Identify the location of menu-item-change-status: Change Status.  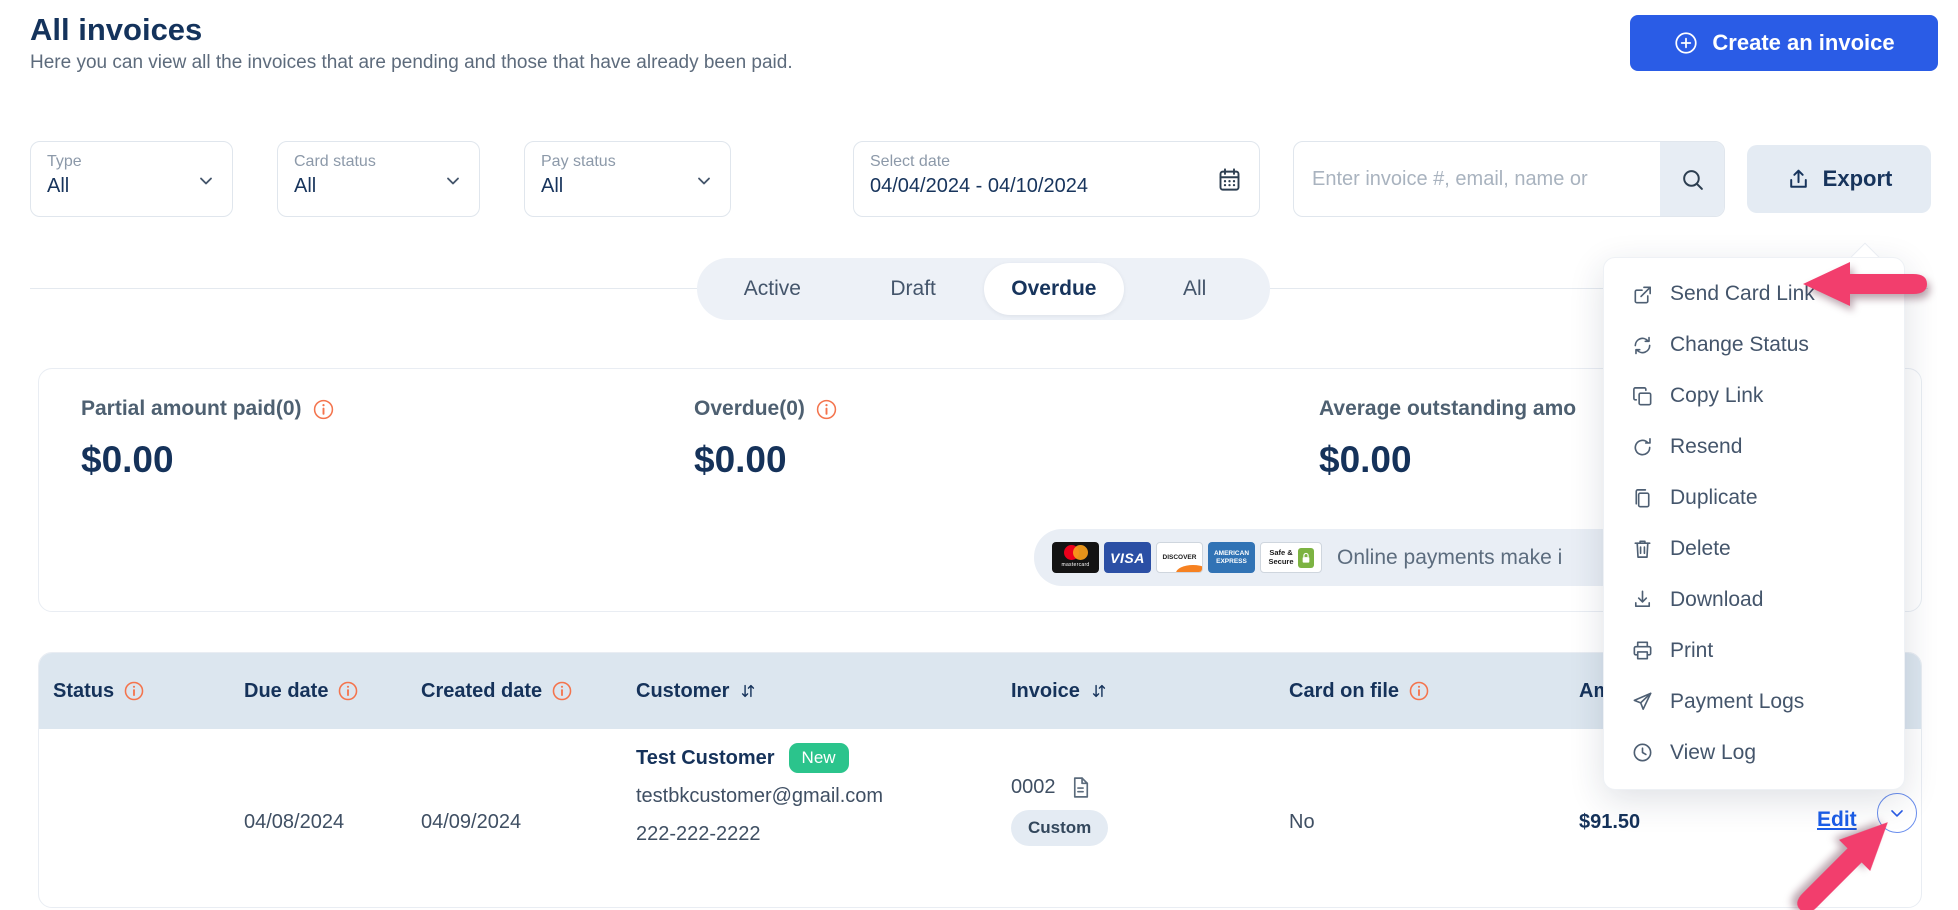
(1754, 345).